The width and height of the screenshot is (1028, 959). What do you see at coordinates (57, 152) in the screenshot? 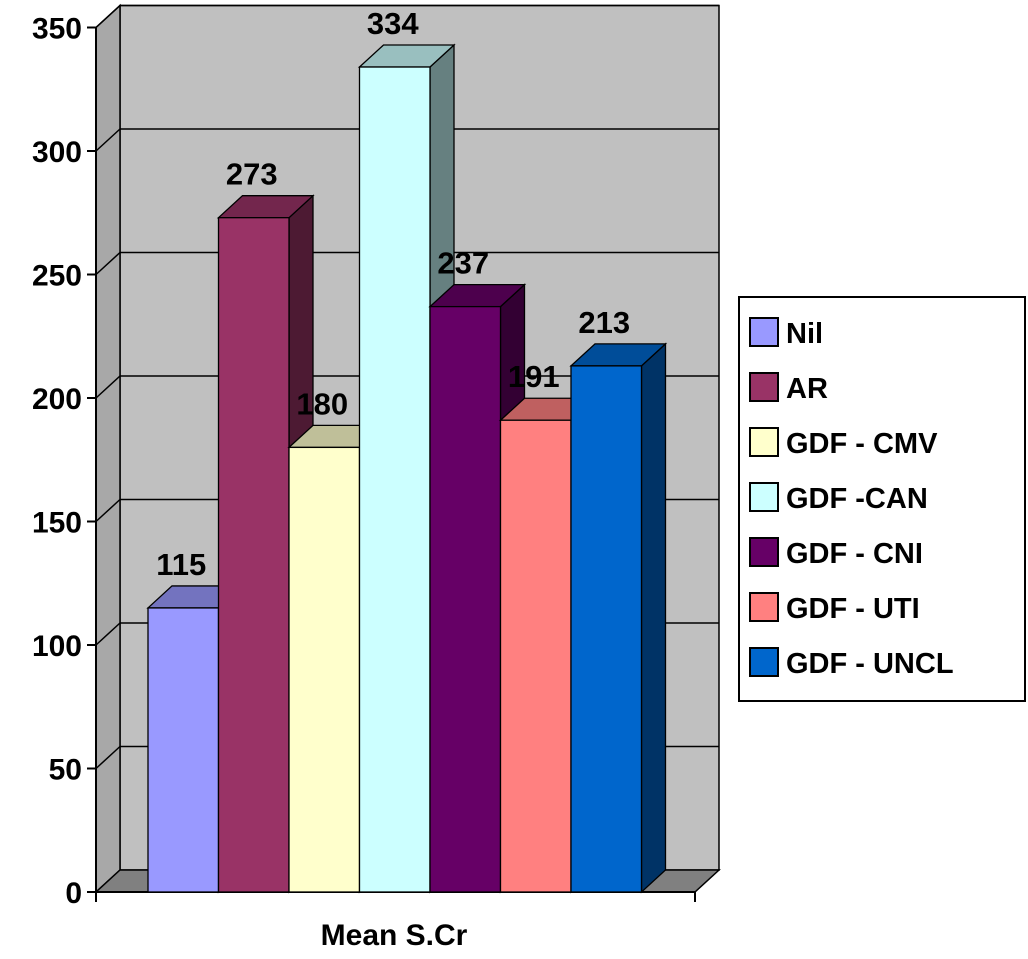
I see `y-tick-label: 300` at bounding box center [57, 152].